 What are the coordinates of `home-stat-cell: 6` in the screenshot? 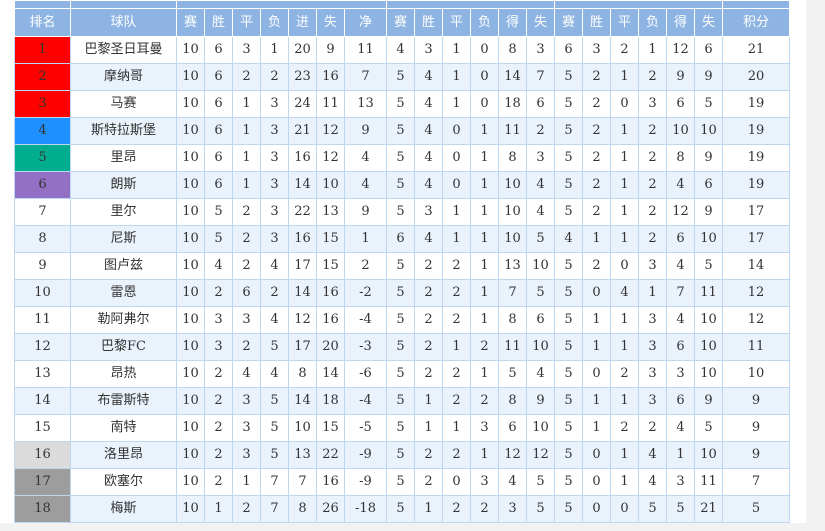 It's located at (540, 320).